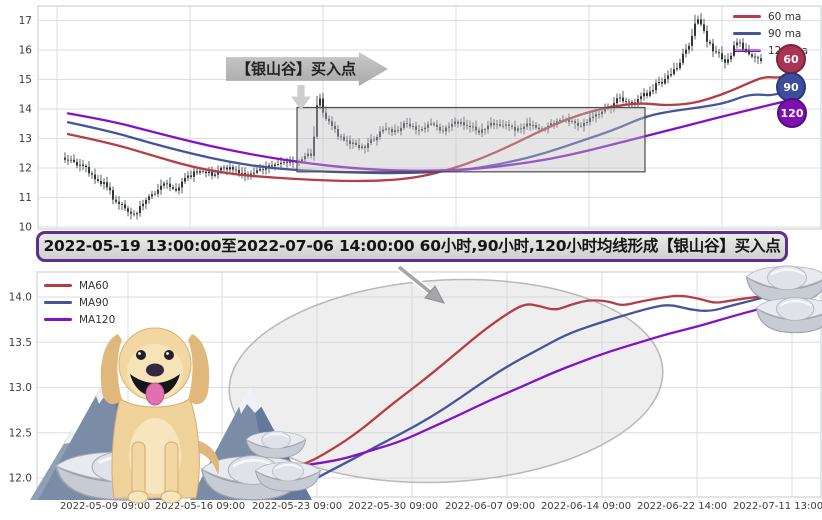 This screenshot has width=822, height=520. I want to click on bottom-x-tick: 2022-06-22 14:00, so click(682, 506).